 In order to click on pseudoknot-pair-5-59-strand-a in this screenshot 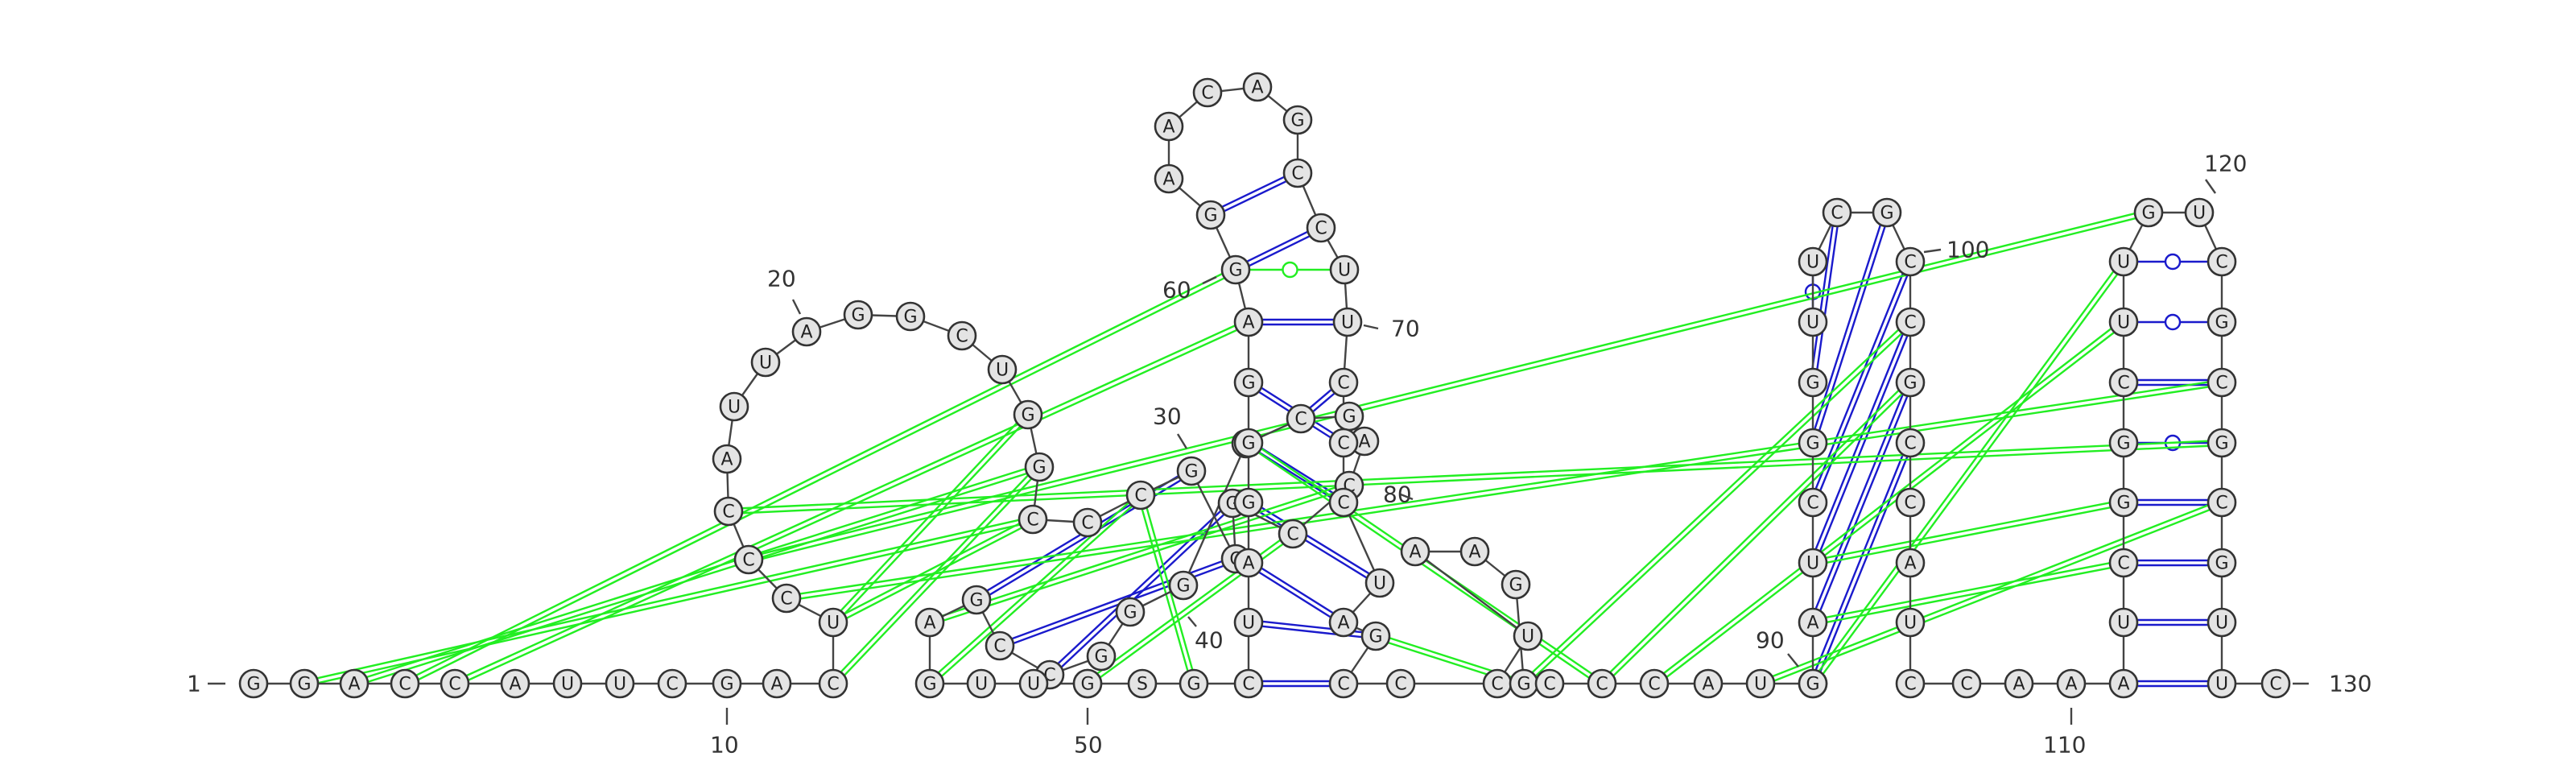, I will do `click(852, 505)`.